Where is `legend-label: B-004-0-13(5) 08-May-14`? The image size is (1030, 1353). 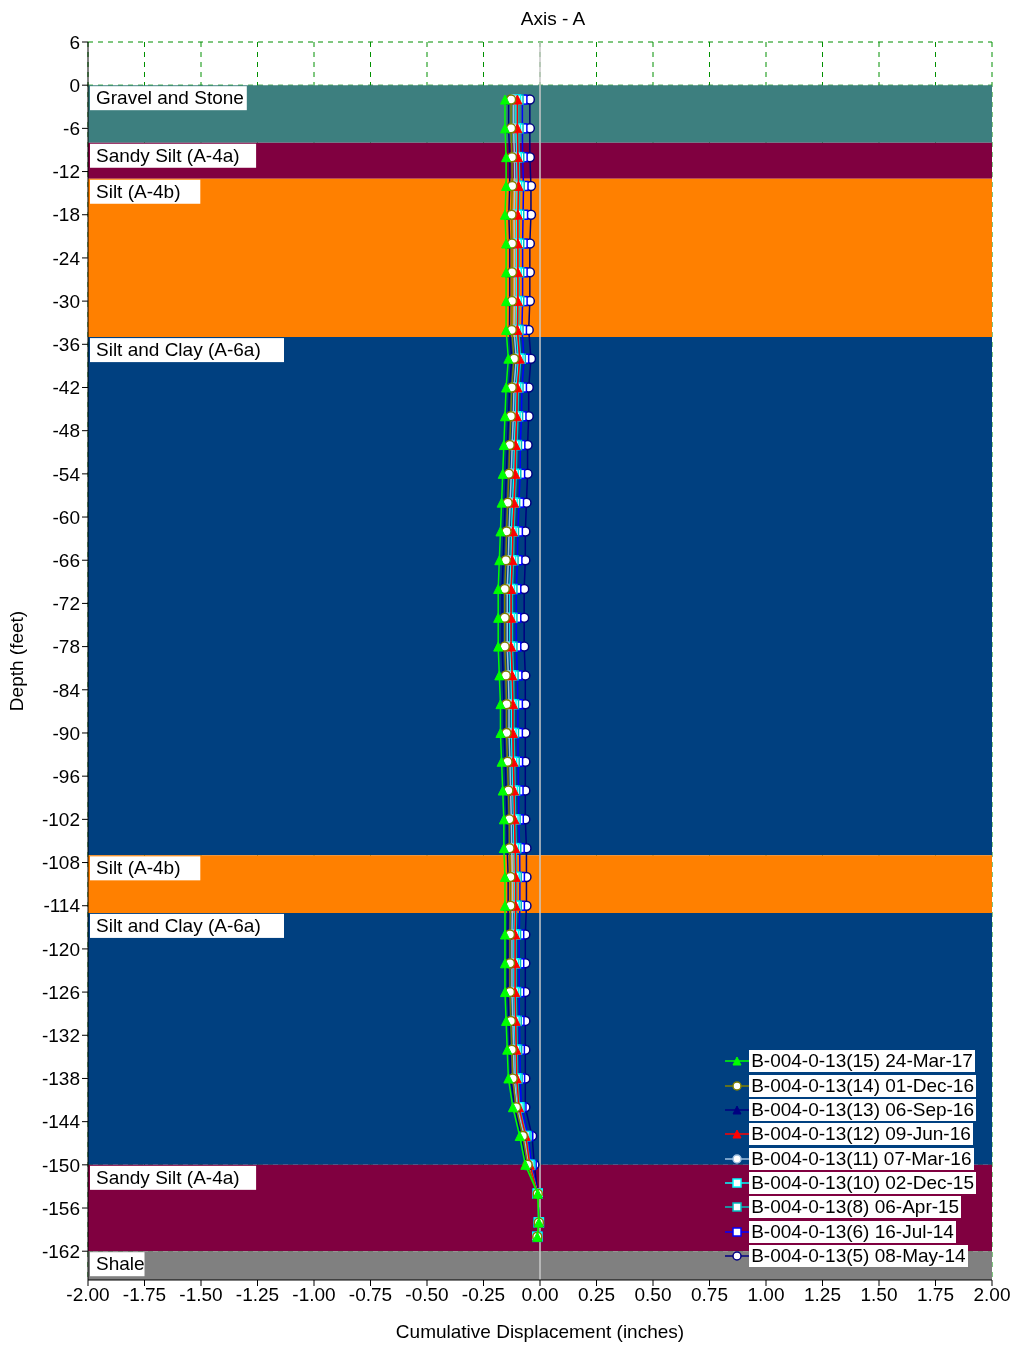
legend-label: B-004-0-13(5) 08-May-14 is located at coordinates (858, 1255).